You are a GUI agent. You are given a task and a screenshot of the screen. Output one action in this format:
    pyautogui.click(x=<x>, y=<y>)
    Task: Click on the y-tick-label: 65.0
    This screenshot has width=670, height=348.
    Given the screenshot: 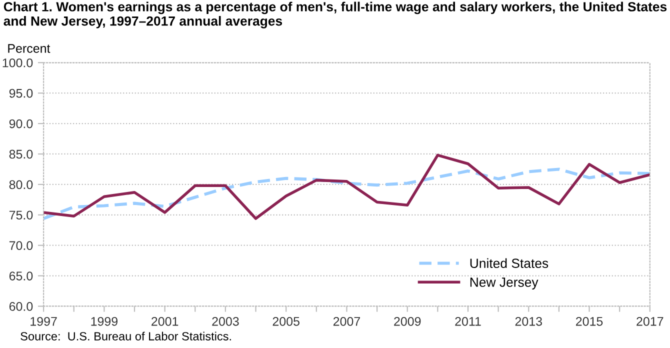 What is the action you would take?
    pyautogui.click(x=21, y=276)
    